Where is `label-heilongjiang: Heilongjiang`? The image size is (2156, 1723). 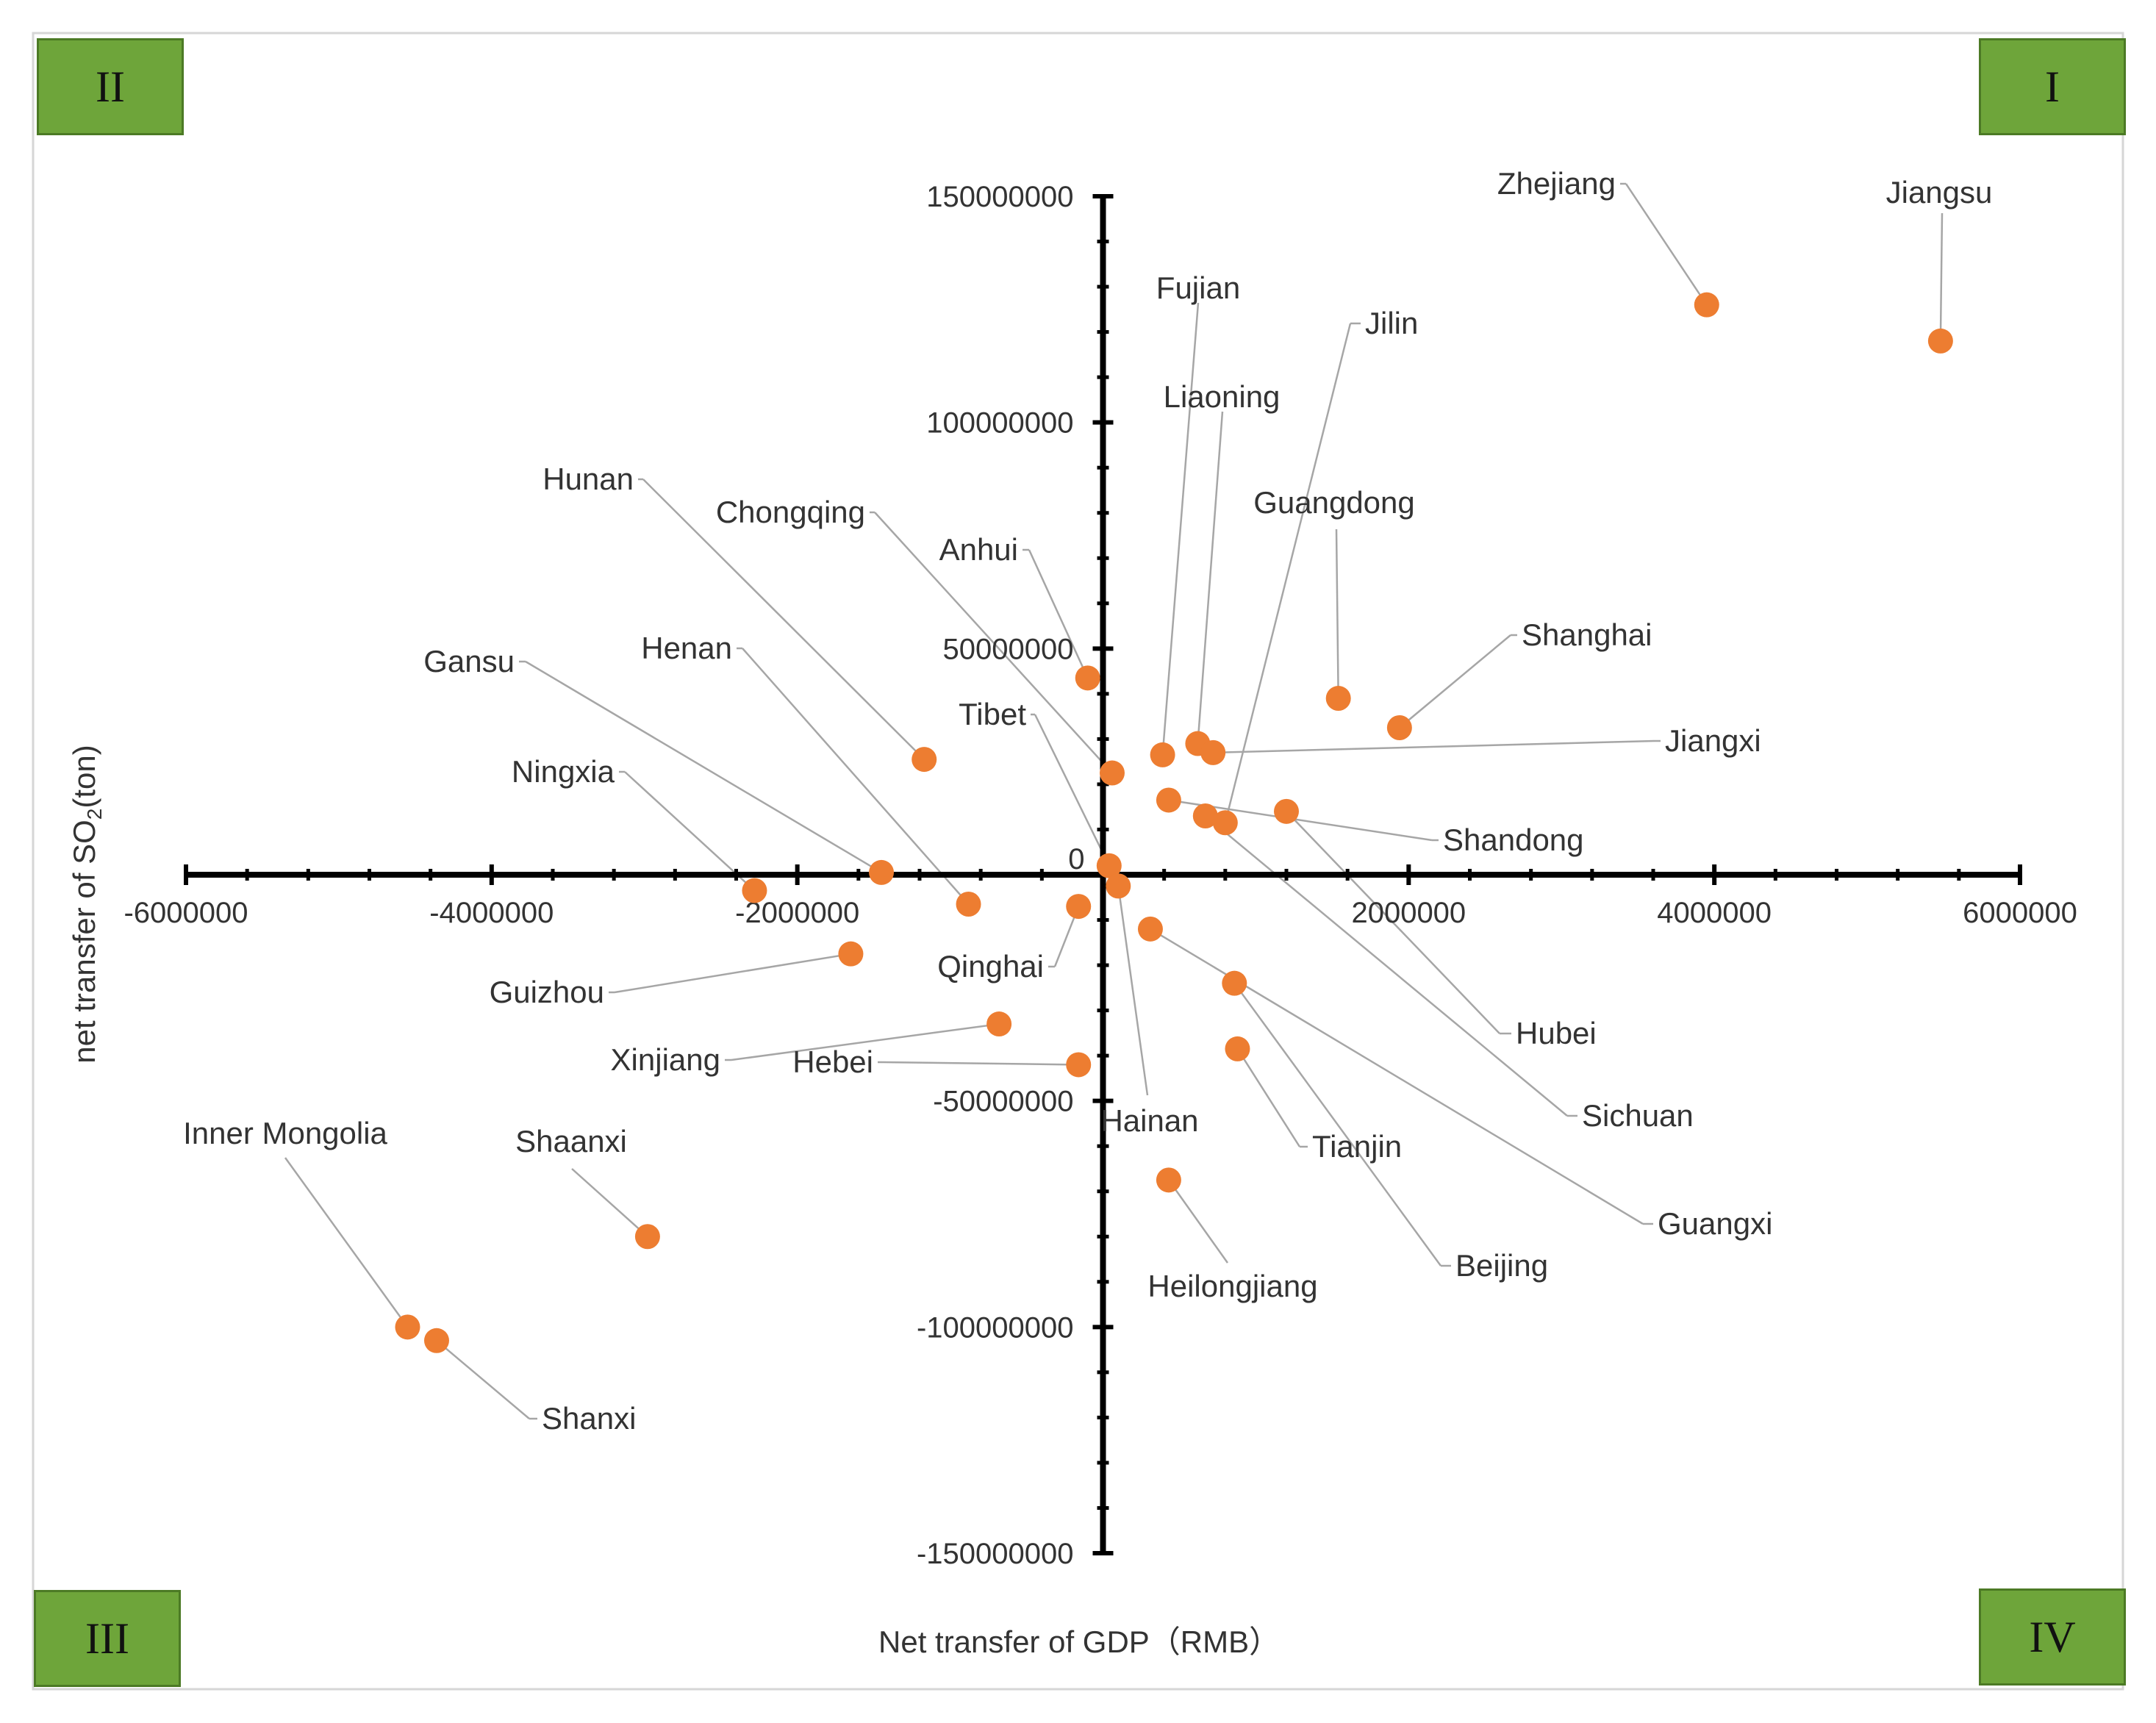
label-heilongjiang: Heilongjiang is located at coordinates (1232, 1286).